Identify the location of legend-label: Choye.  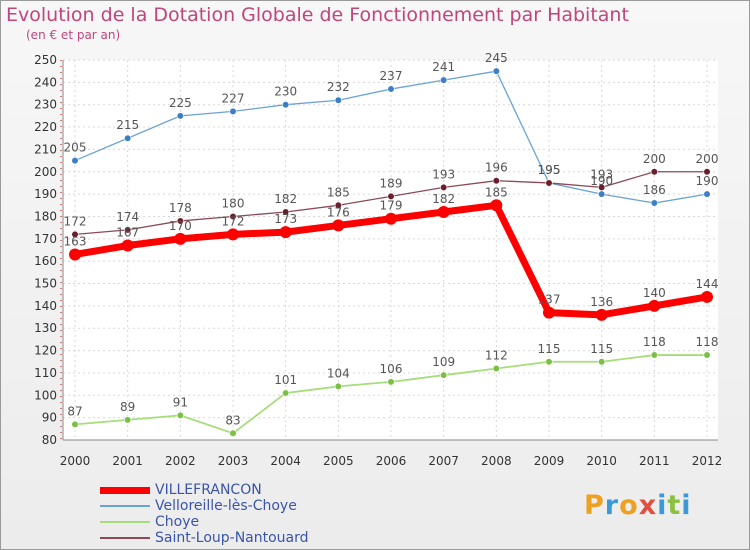
(177, 522).